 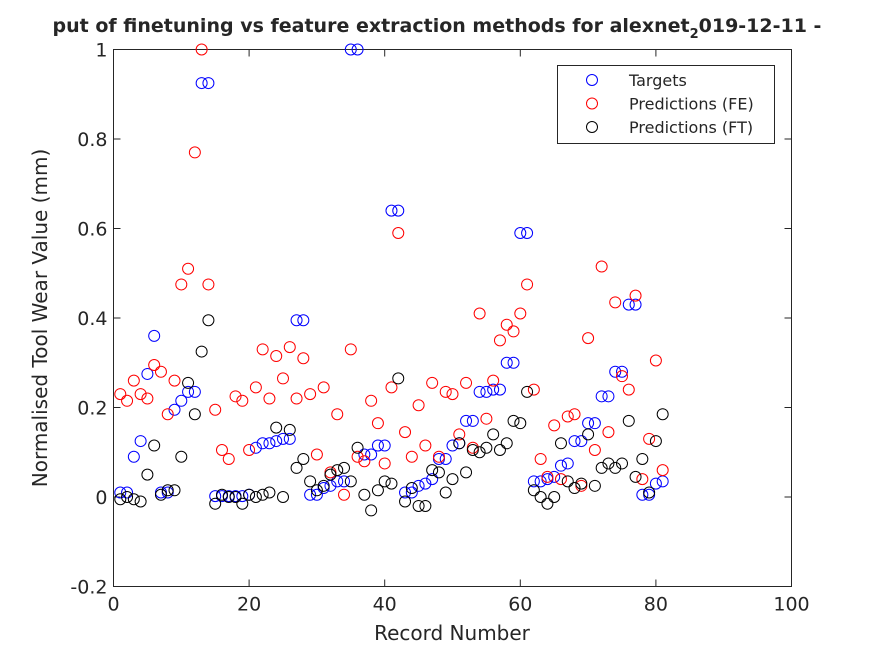 I want to click on x-tick-label: 20, so click(x=249, y=605).